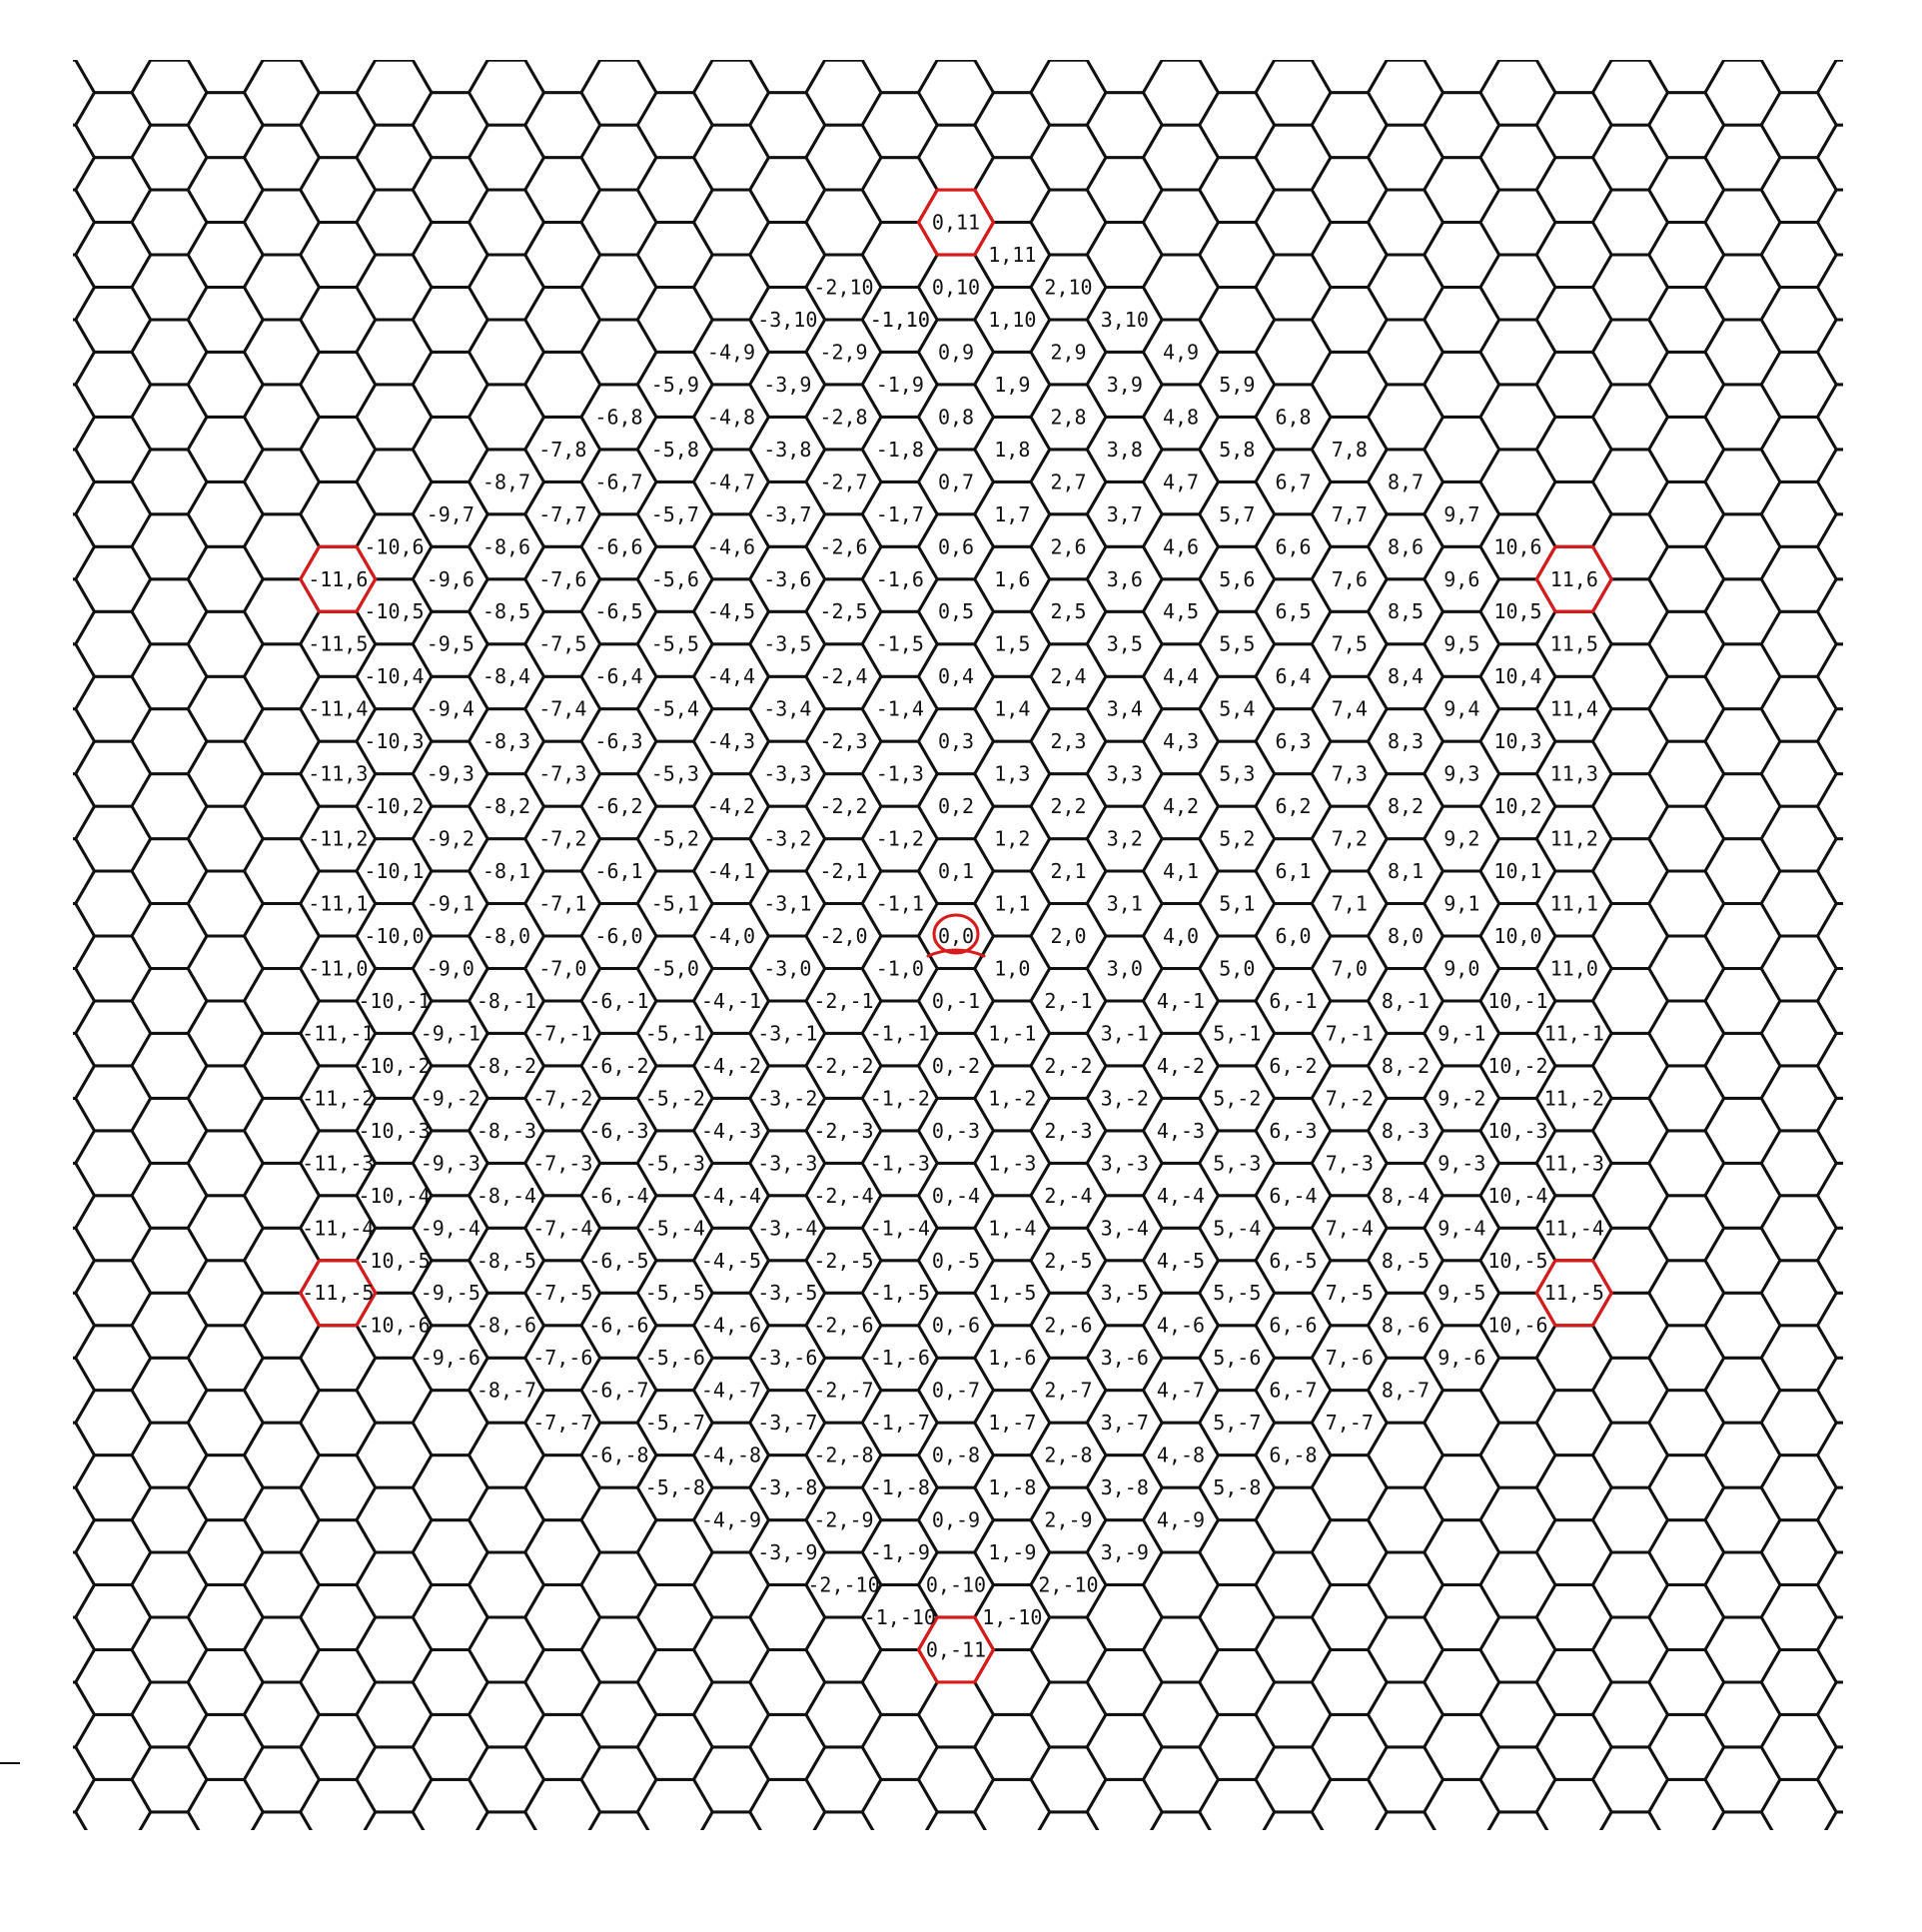 The image size is (1922, 1932). What do you see at coordinates (1181, 1520) in the screenshot?
I see `hex-coordinate-label: 4,-9` at bounding box center [1181, 1520].